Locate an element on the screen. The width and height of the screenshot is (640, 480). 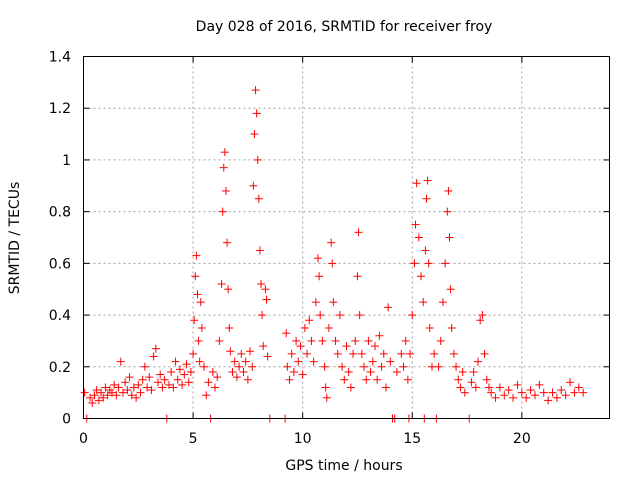
x-tick-label: 15 is located at coordinates (412, 439).